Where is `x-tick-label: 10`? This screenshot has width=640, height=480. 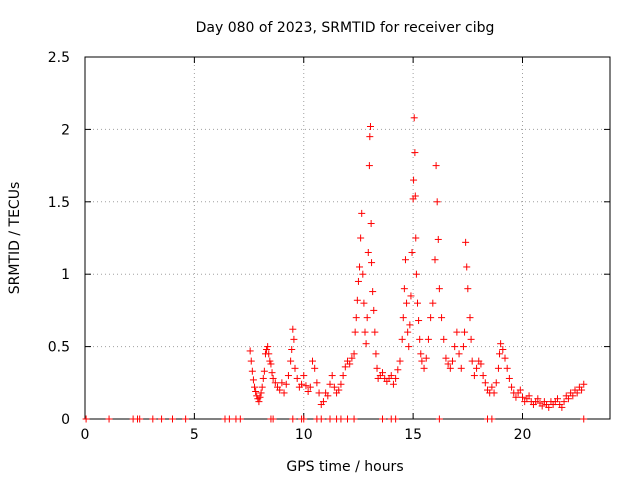 x-tick-label: 10 is located at coordinates (304, 435).